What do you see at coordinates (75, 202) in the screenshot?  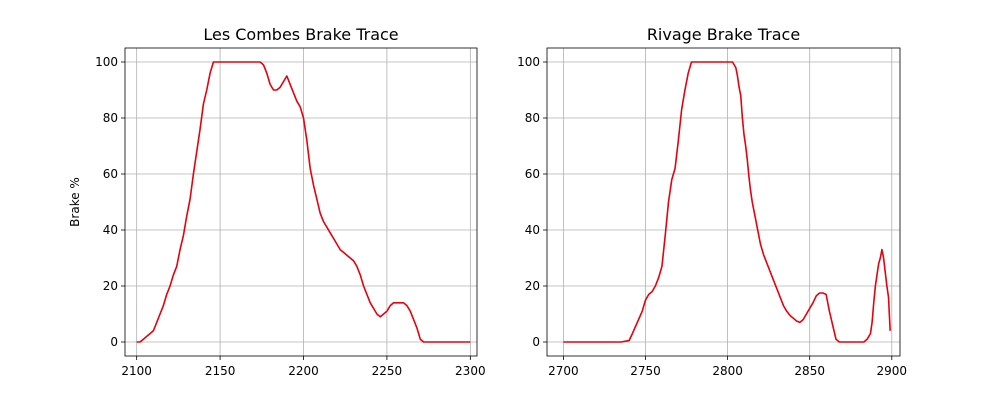 I see `y-axis-label: Brake %` at bounding box center [75, 202].